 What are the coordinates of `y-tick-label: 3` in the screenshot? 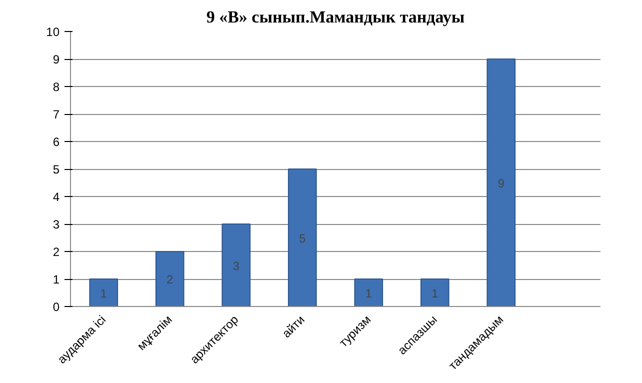 It's located at (56, 225).